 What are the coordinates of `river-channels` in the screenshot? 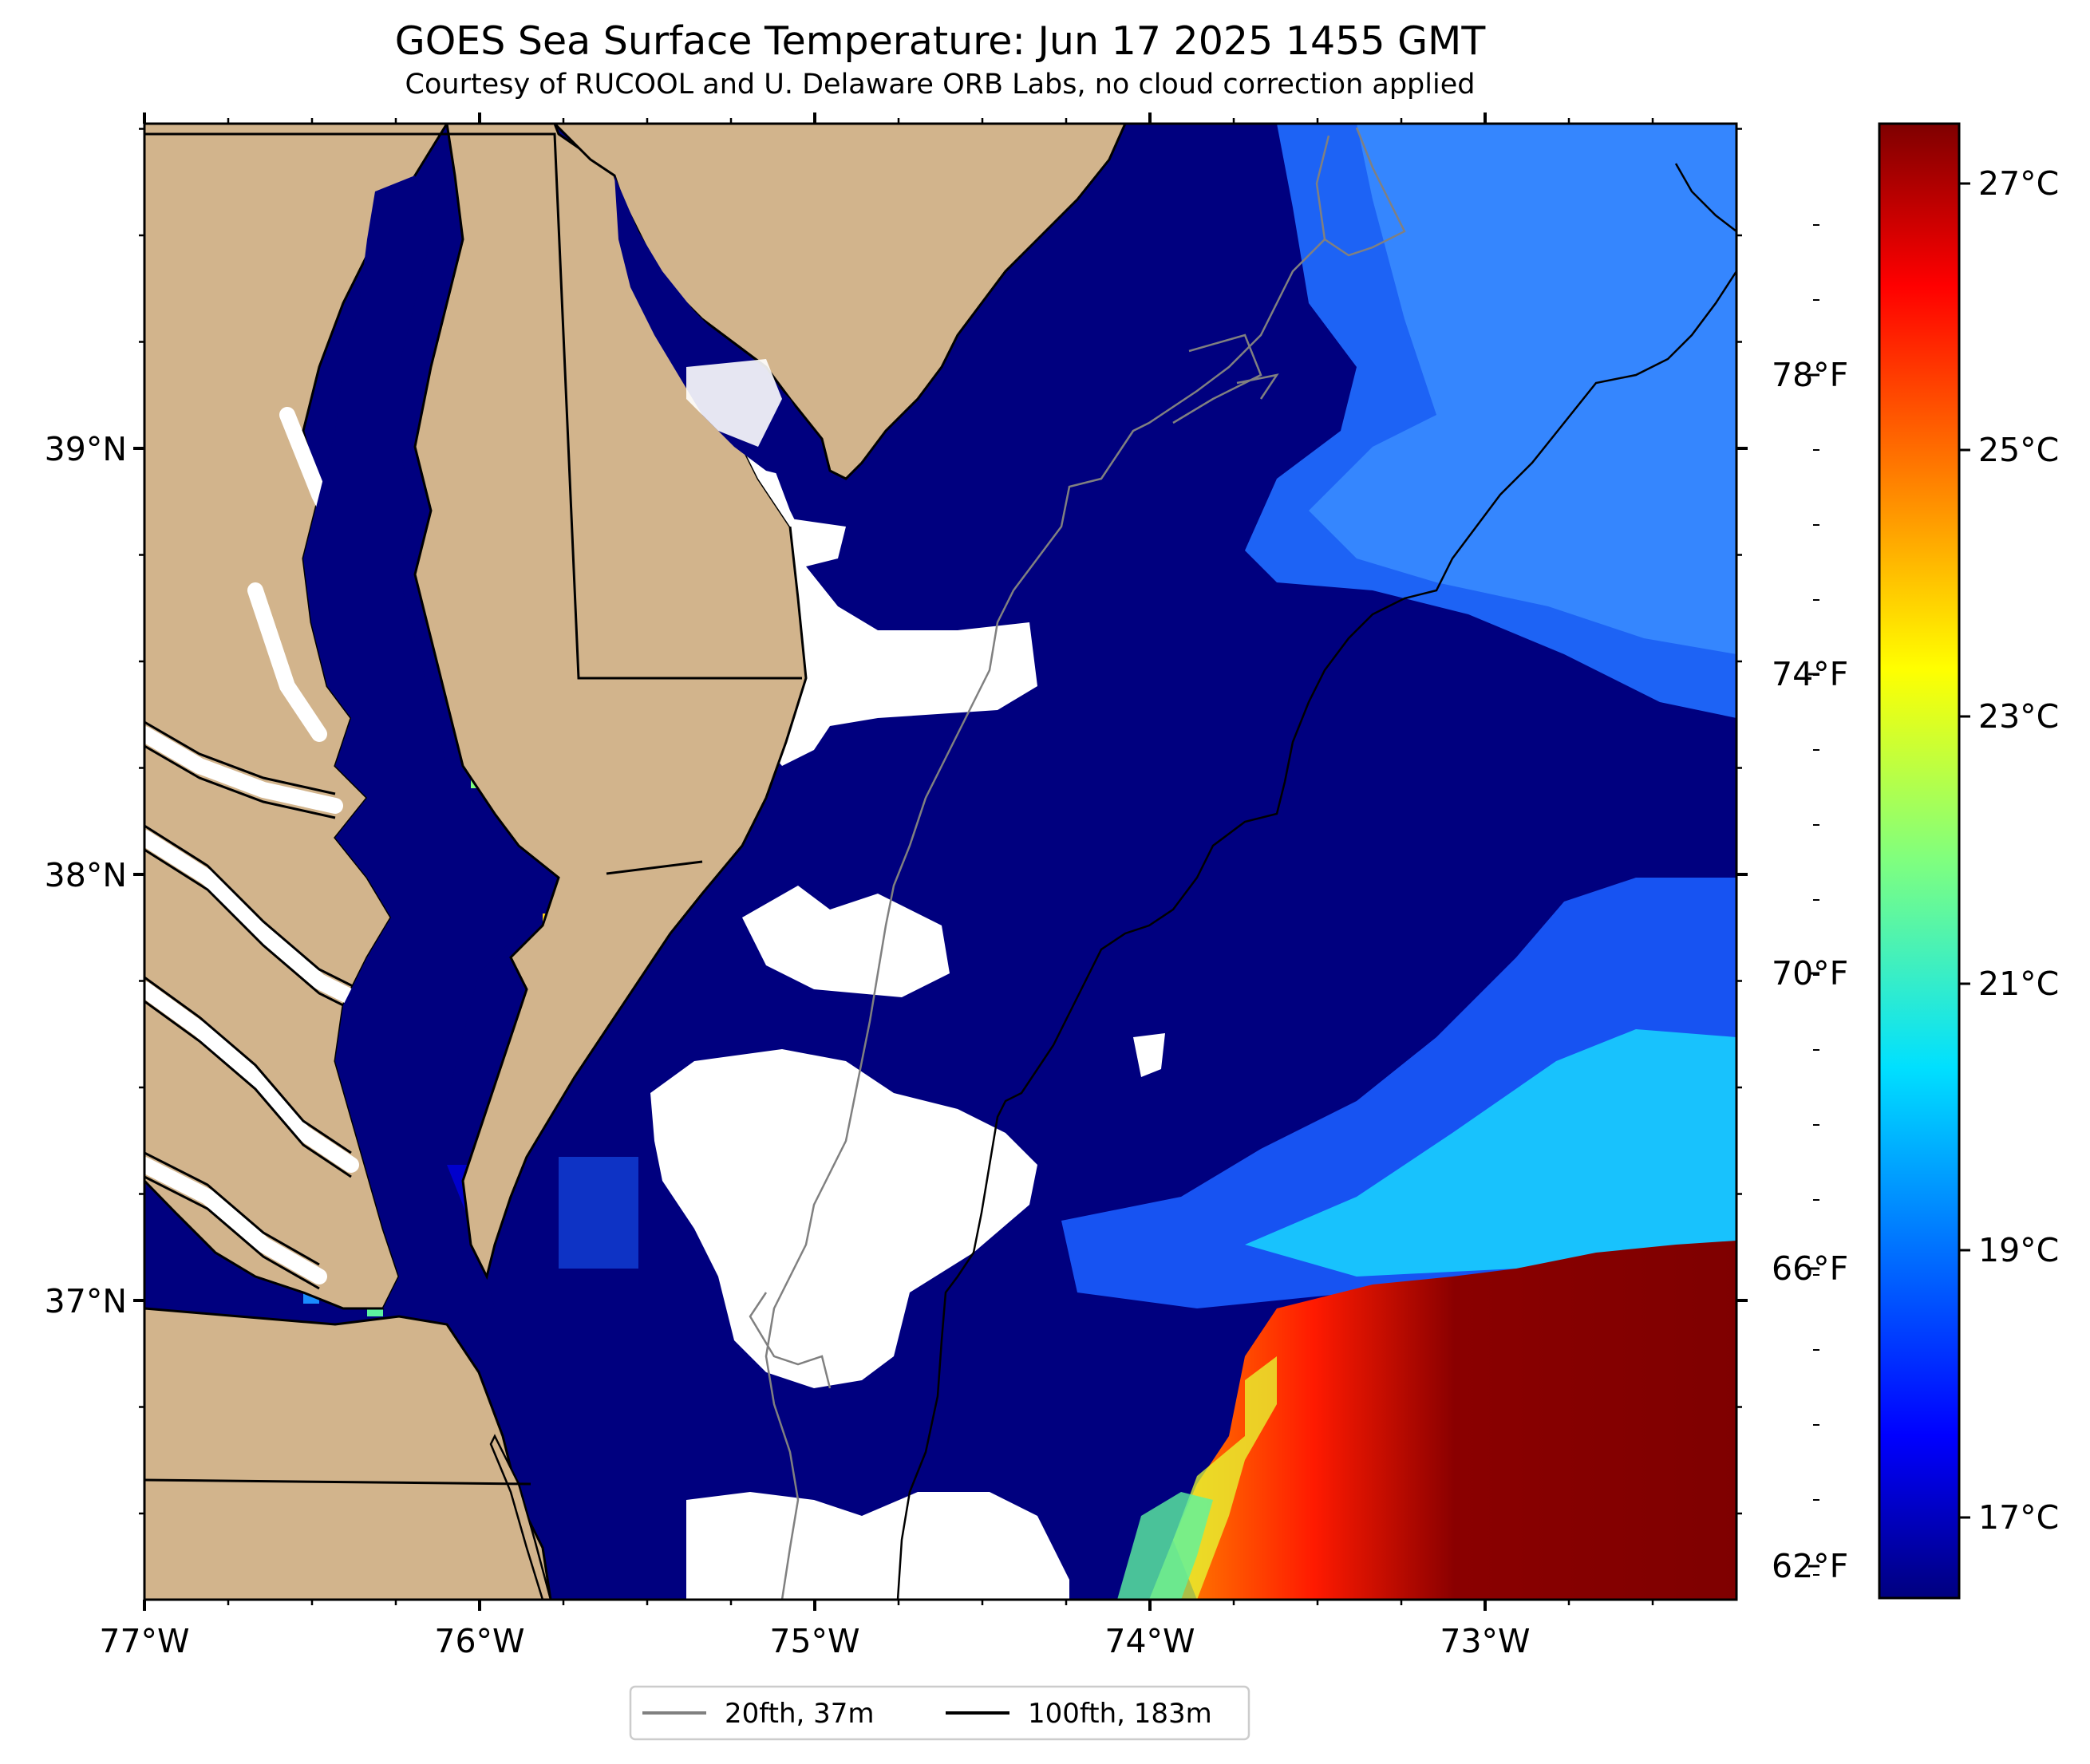 It's located at (259, 846).